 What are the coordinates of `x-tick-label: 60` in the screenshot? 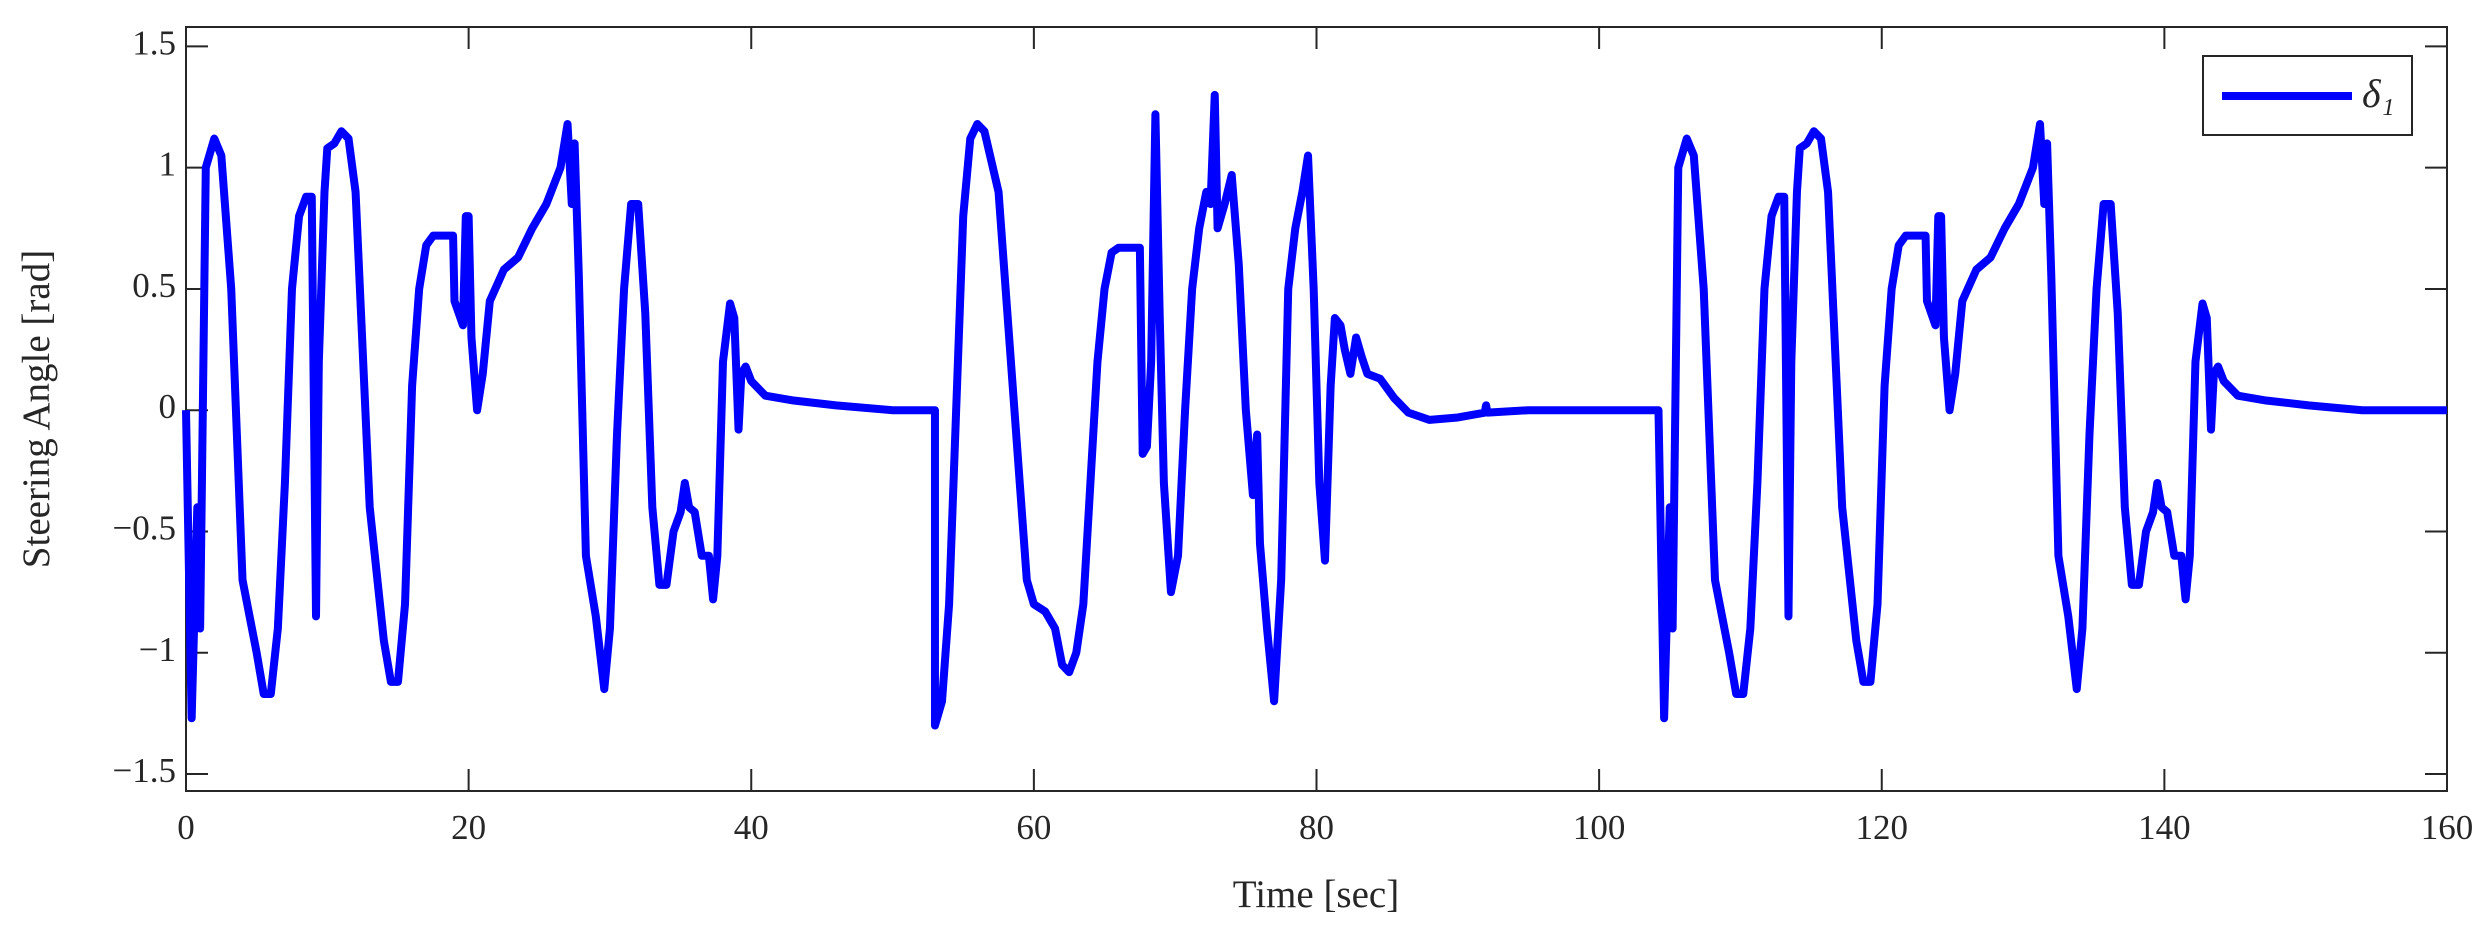 It's located at (1033, 827).